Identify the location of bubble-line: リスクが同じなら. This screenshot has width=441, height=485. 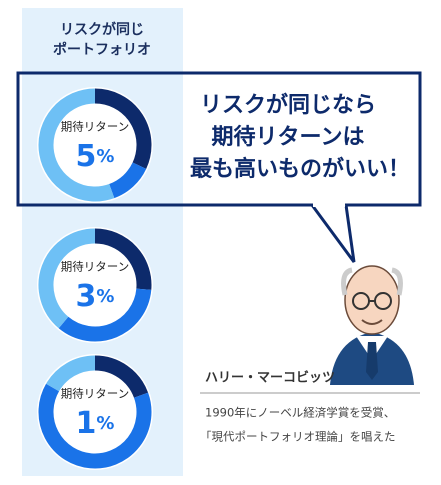
(288, 105).